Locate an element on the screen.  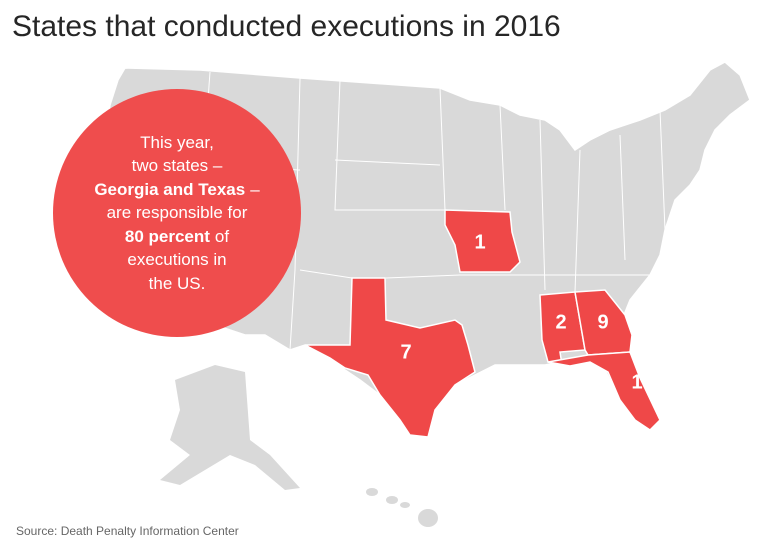
execution-count: 7 is located at coordinates (405, 352).